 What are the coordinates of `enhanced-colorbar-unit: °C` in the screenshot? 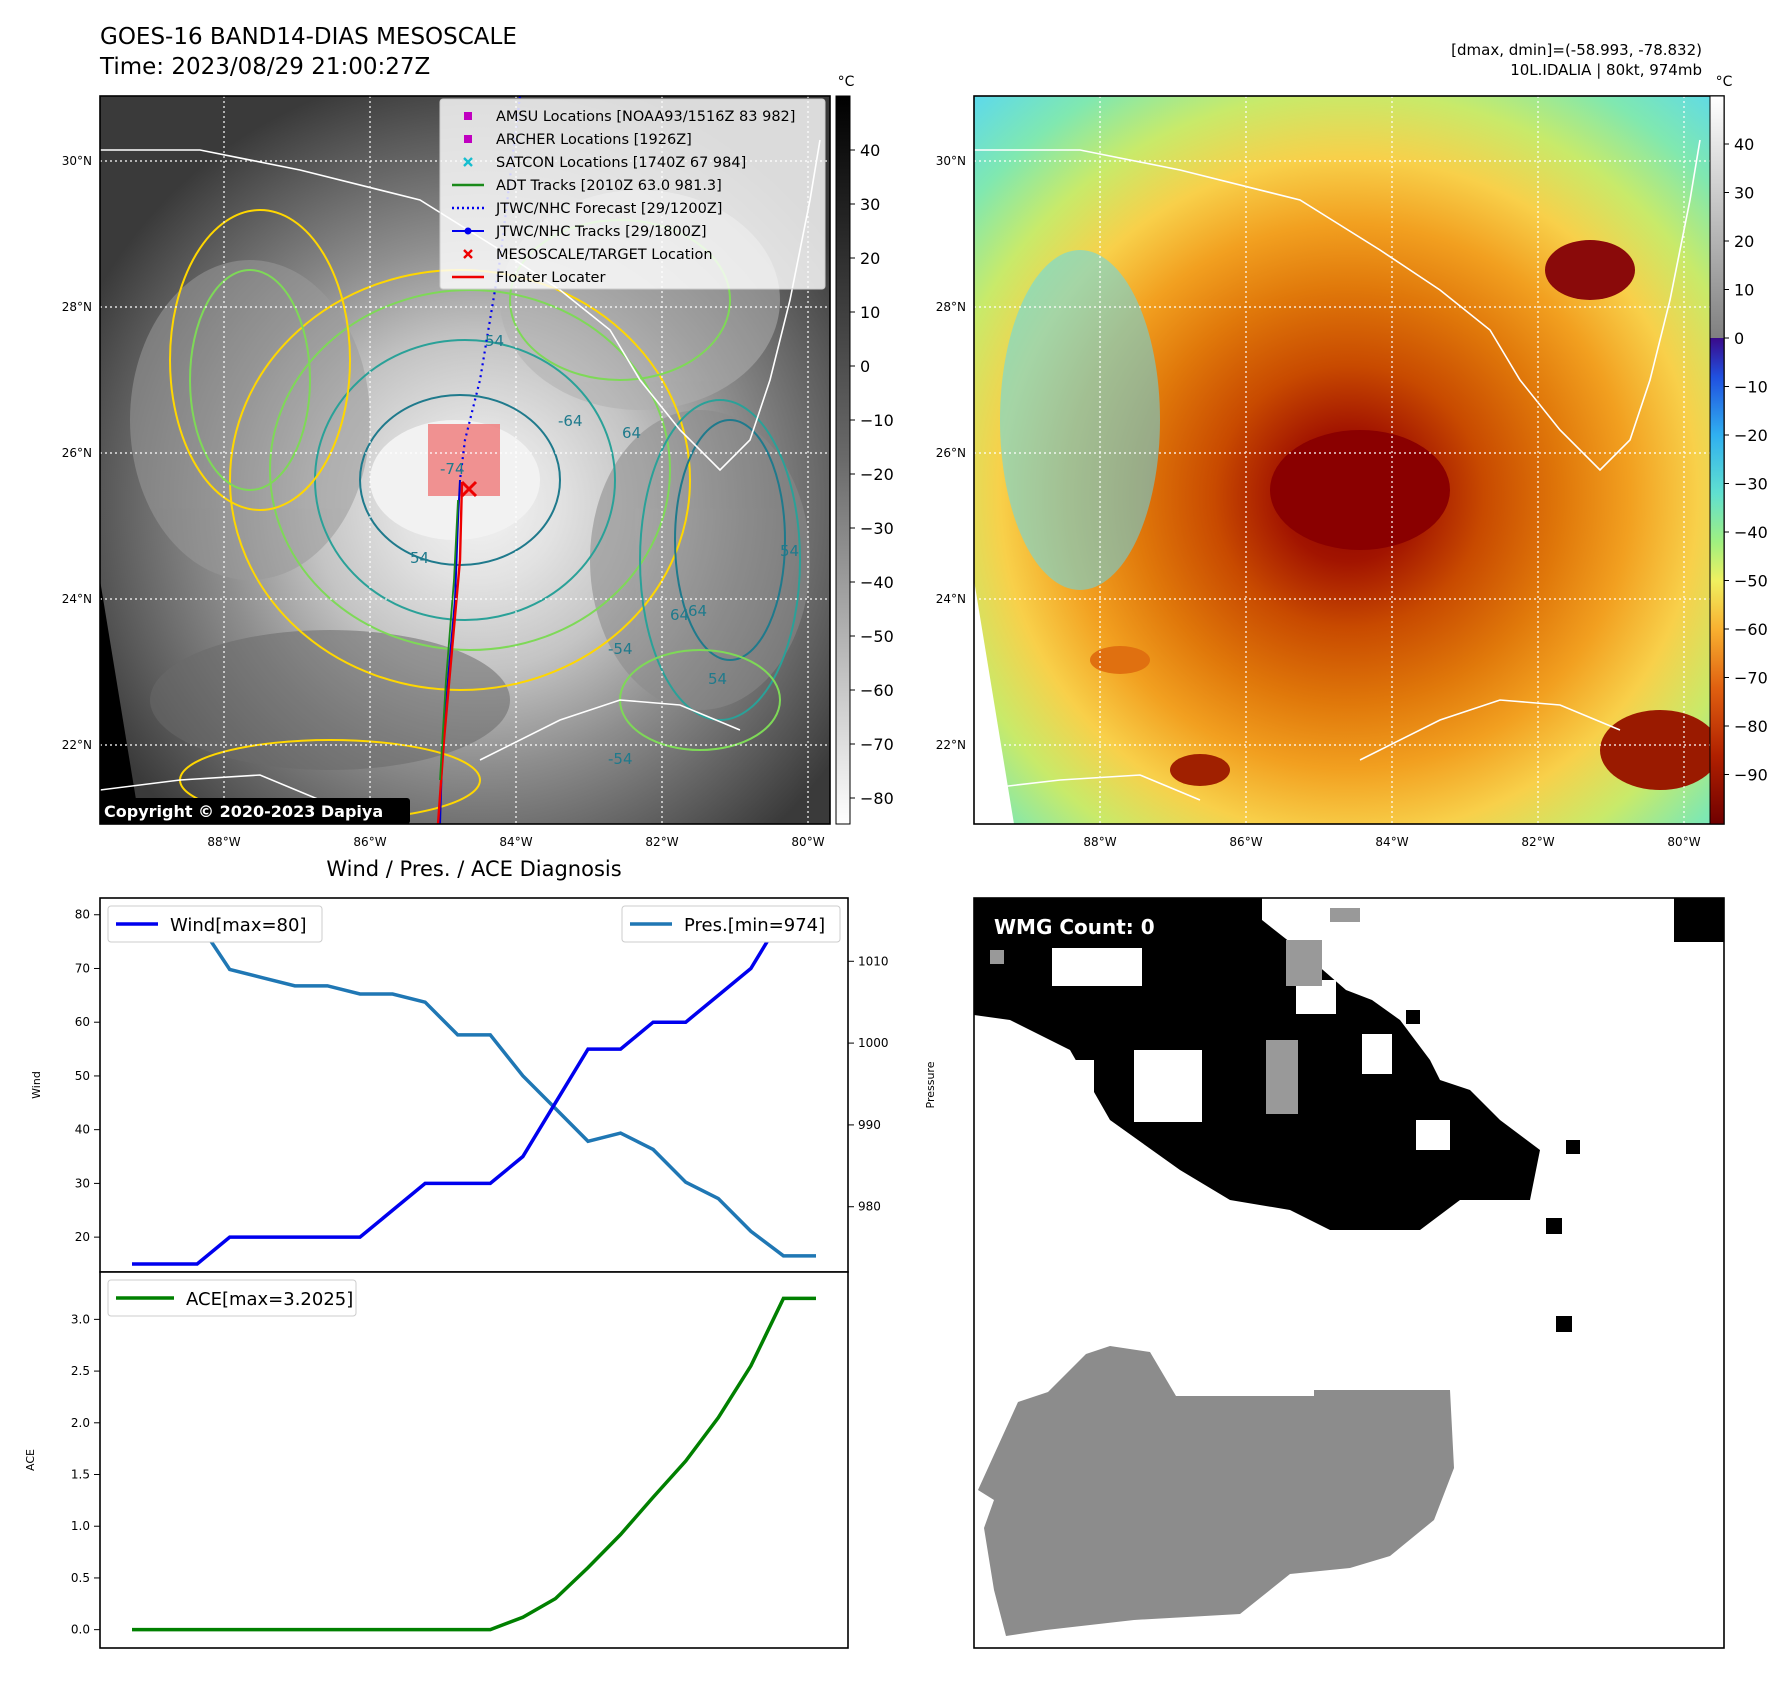 It's located at (1724, 82).